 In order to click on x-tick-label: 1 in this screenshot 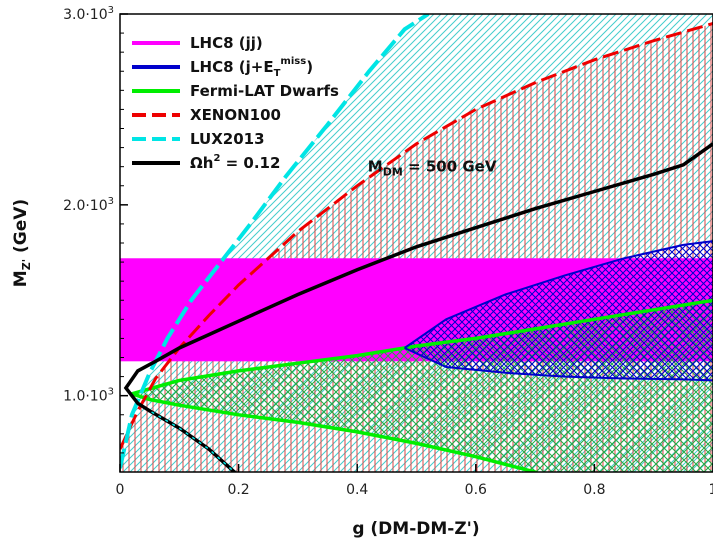, I will do `click(711, 490)`.